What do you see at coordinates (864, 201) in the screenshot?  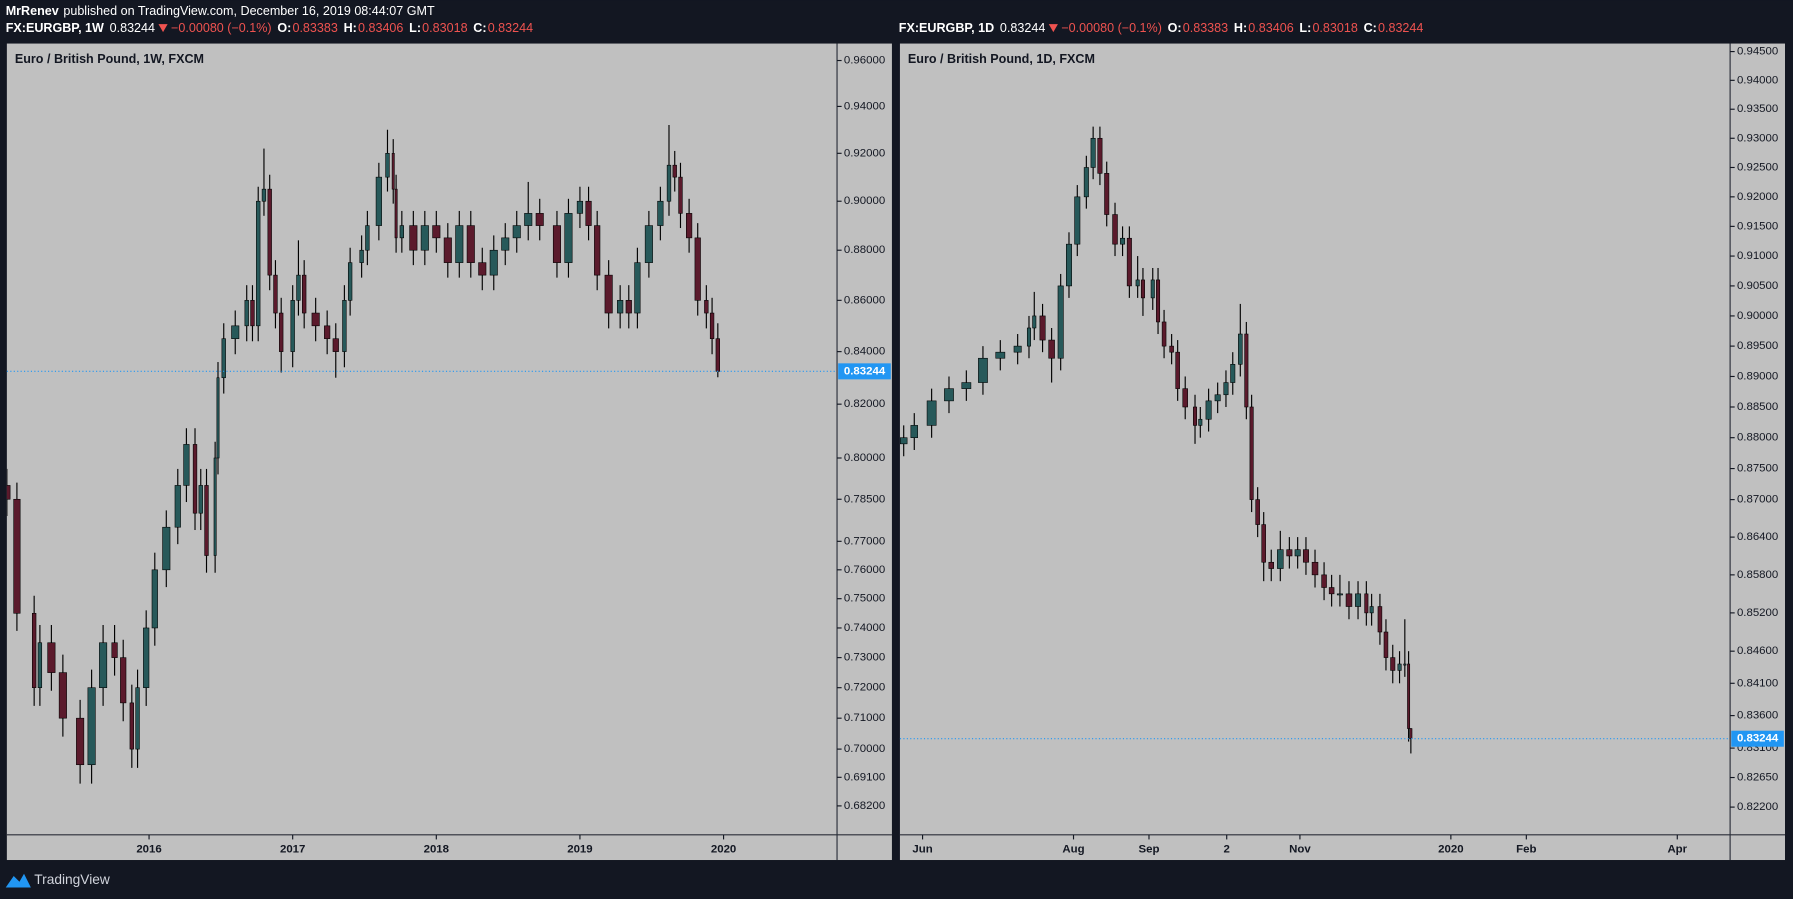 I see `y-tick-label: 0.90000` at bounding box center [864, 201].